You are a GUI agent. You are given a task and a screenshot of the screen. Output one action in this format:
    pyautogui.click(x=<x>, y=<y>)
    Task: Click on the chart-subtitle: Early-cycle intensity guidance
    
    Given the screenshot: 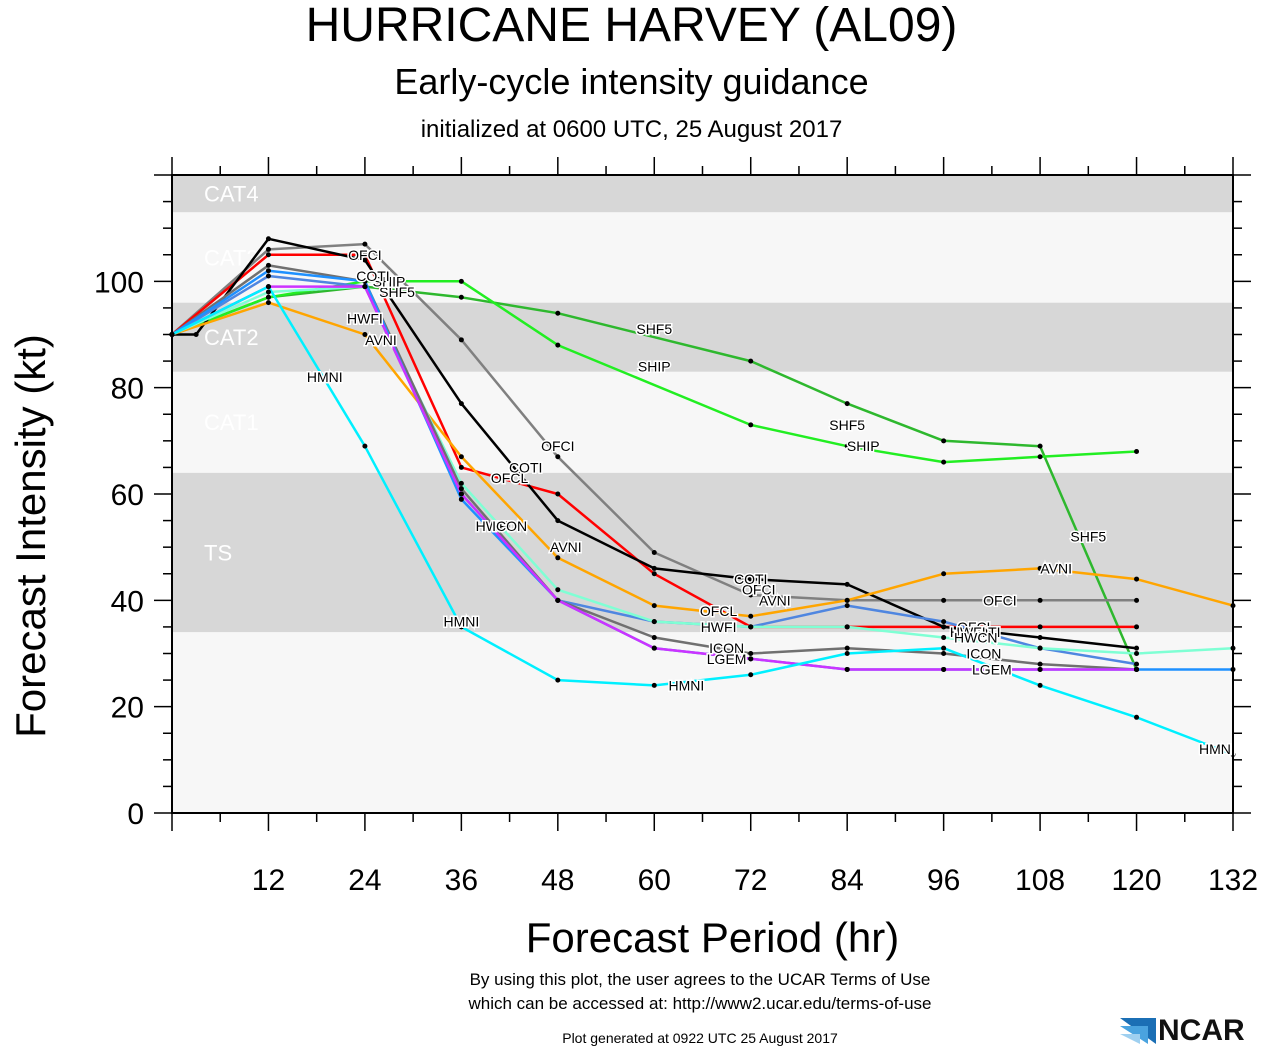 What is the action you would take?
    pyautogui.click(x=631, y=81)
    